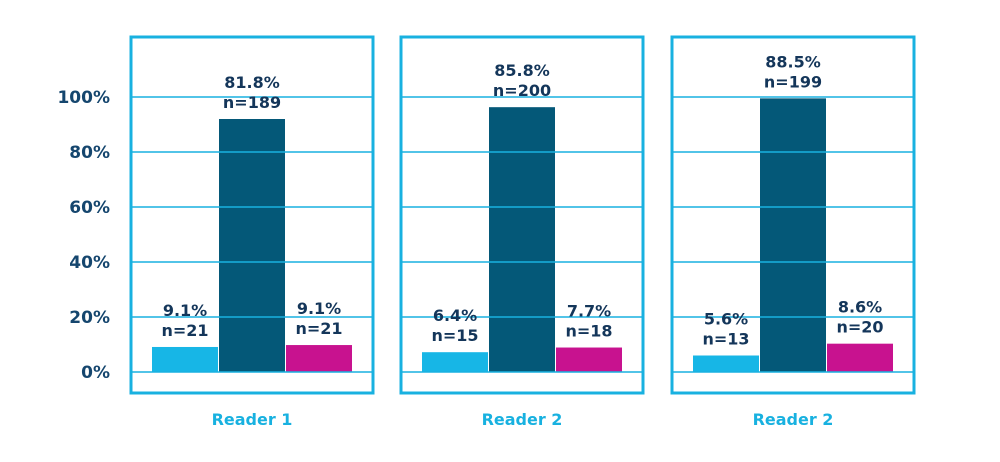  What do you see at coordinates (454, 335) in the screenshot?
I see `bar-count-label: n=15` at bounding box center [454, 335].